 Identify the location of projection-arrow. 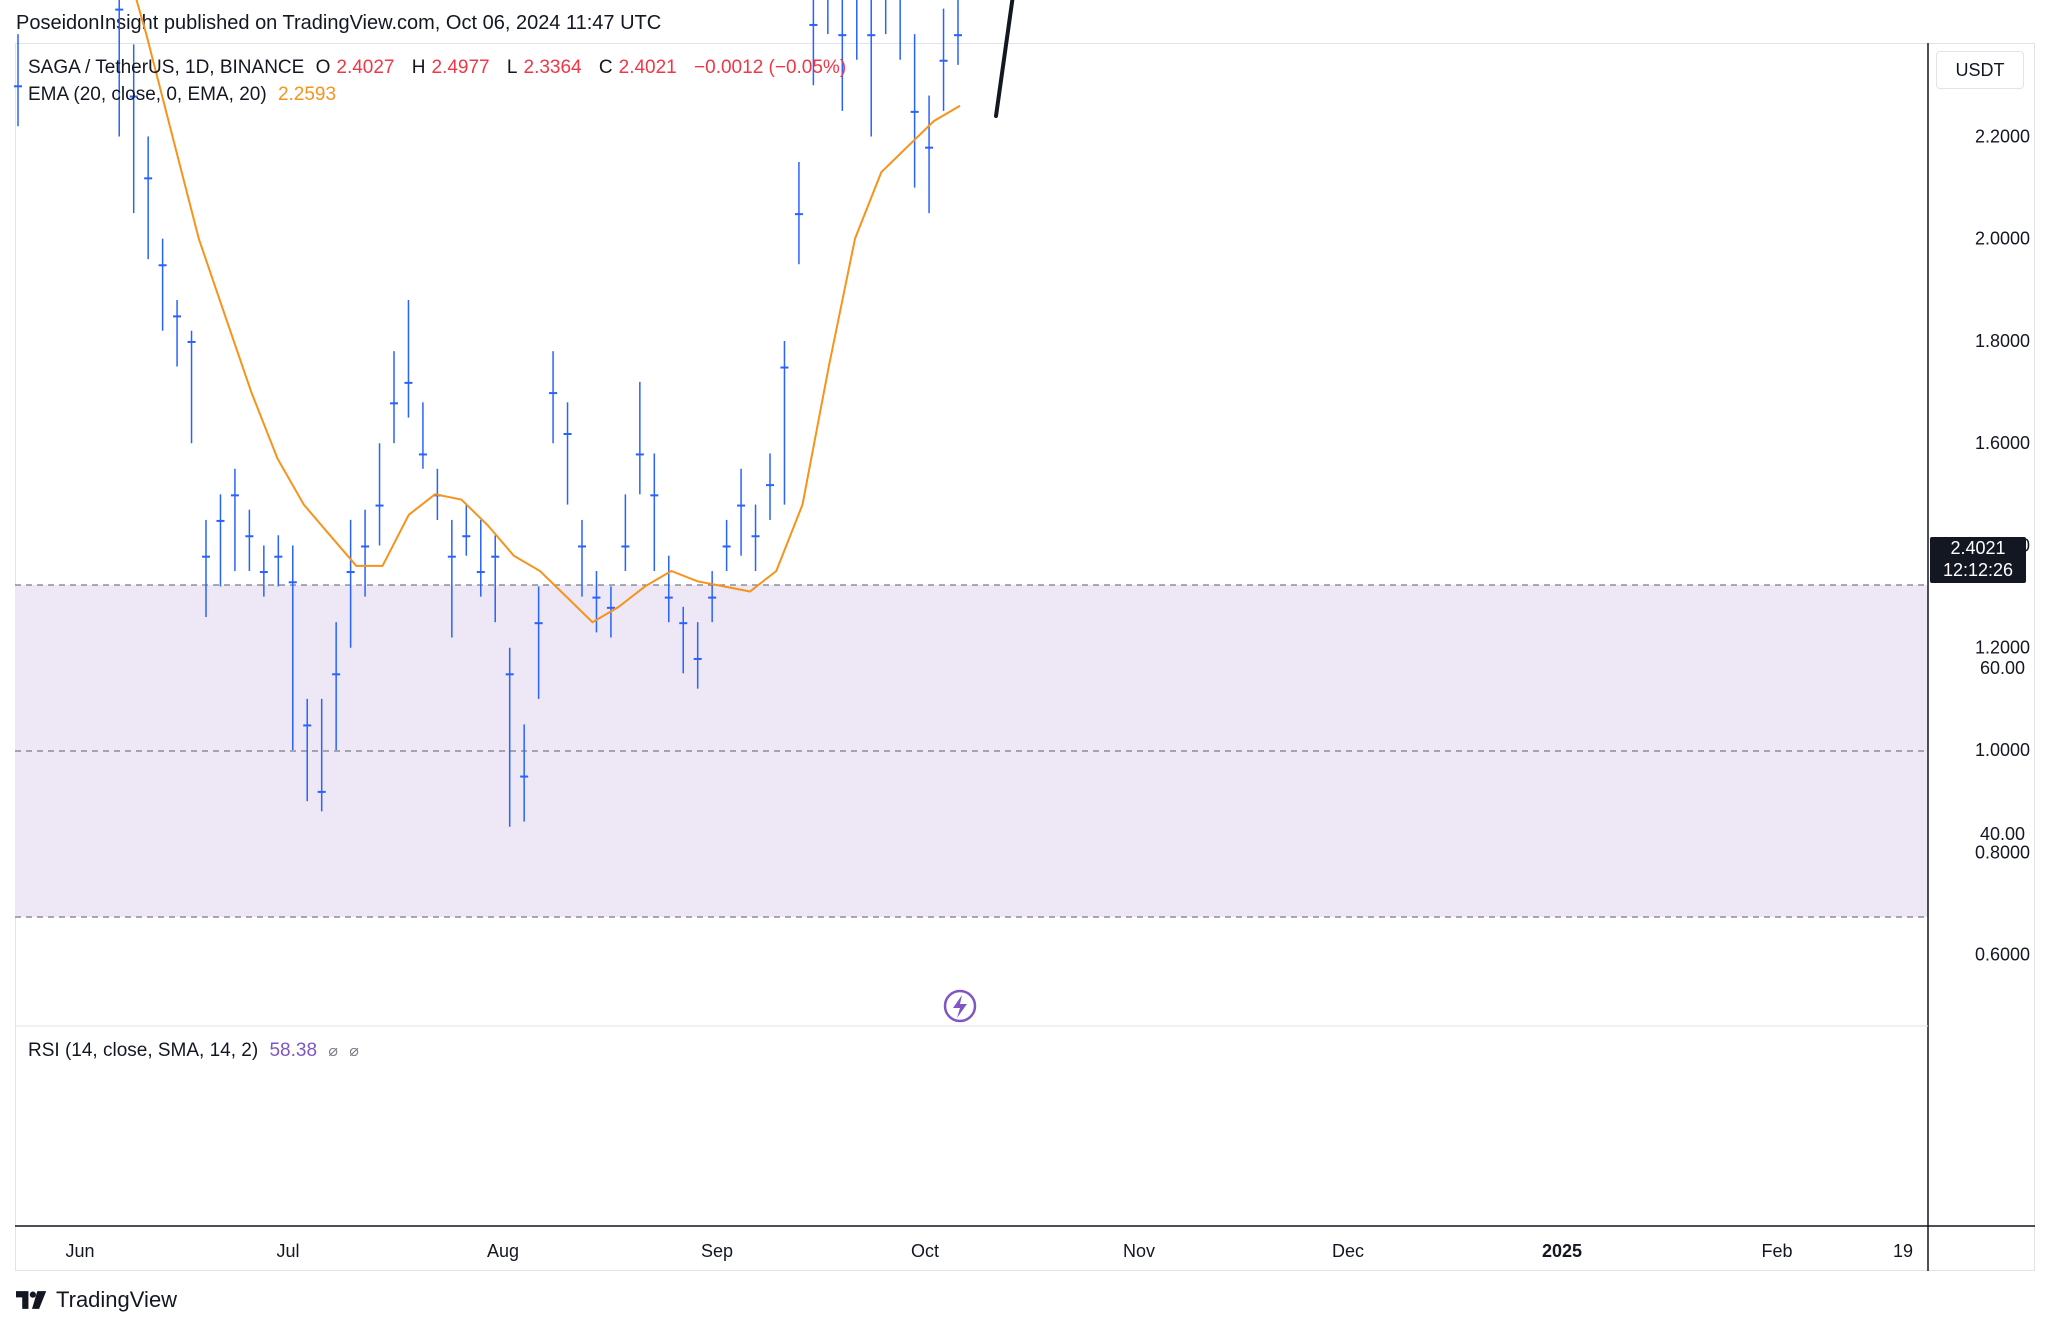
(1004, 59).